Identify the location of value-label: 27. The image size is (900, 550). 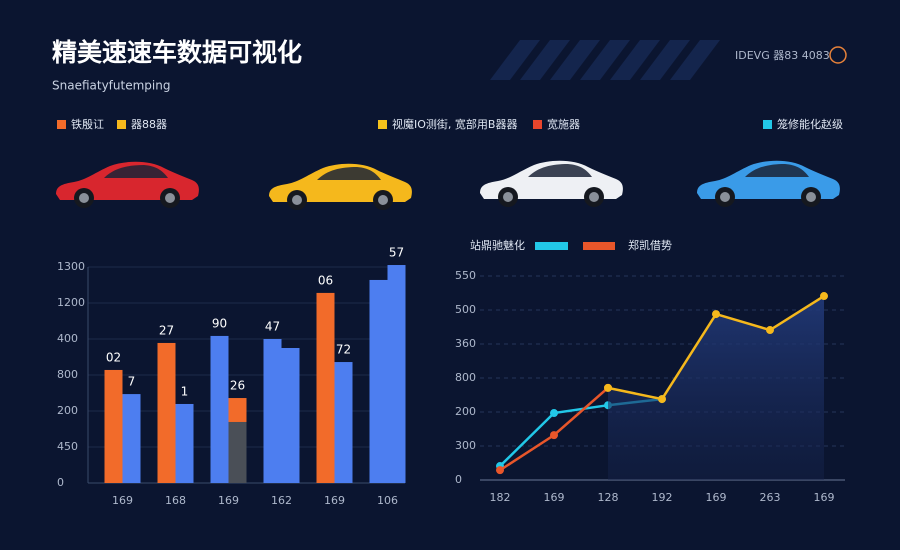
(166, 330).